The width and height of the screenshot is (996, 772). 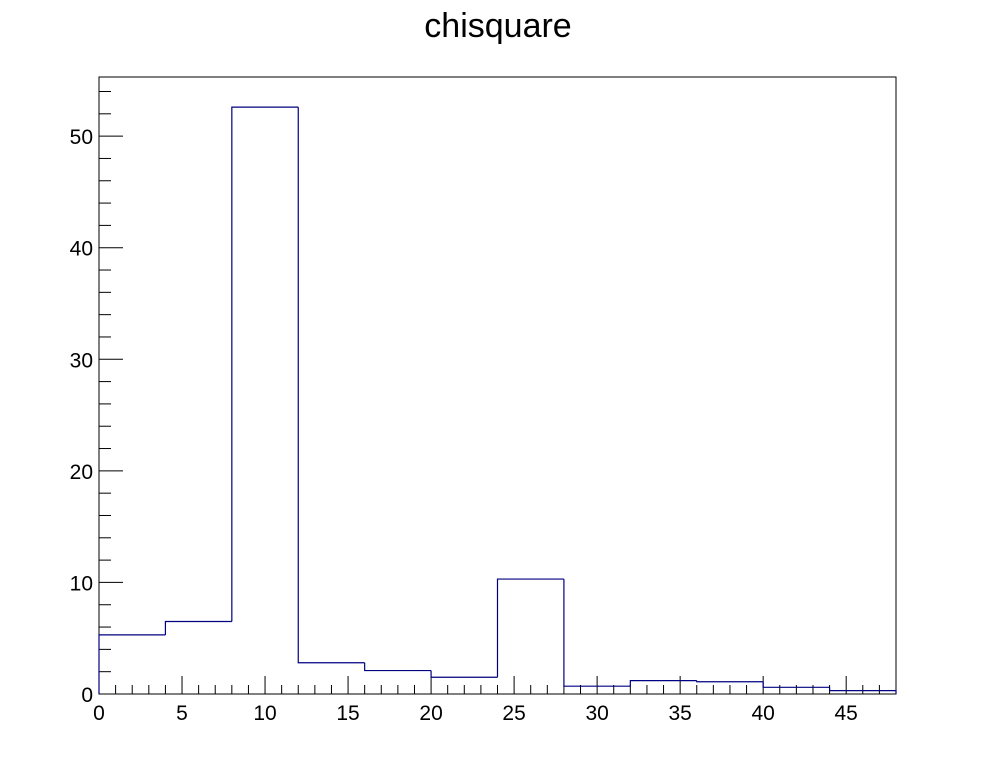 I want to click on y-tick-label: 50, so click(x=81, y=137).